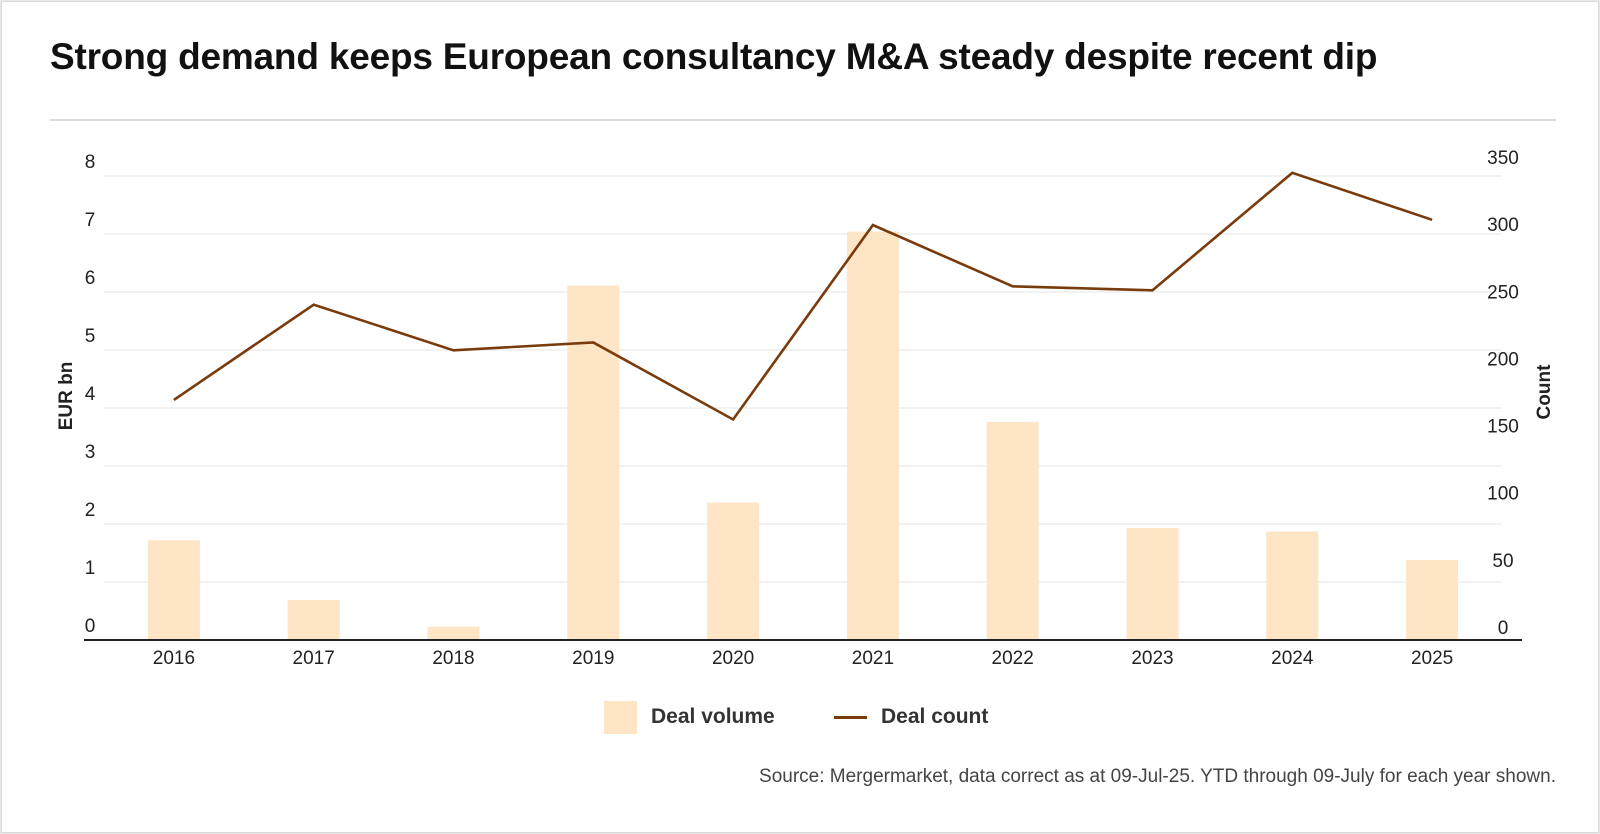 This screenshot has height=834, width=1600. What do you see at coordinates (1503, 225) in the screenshot?
I see `y-right-tick-label: 300` at bounding box center [1503, 225].